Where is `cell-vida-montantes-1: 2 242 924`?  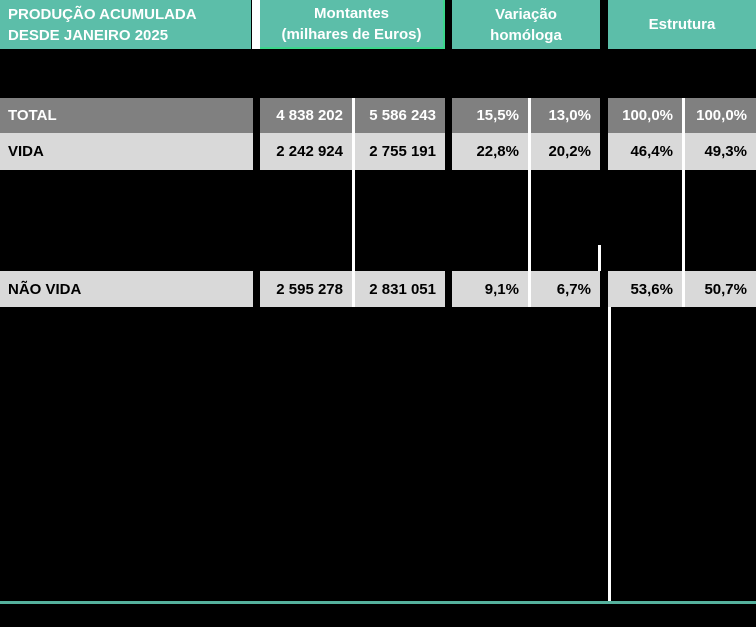
cell-vida-montantes-1: 2 242 924 is located at coordinates (306, 151).